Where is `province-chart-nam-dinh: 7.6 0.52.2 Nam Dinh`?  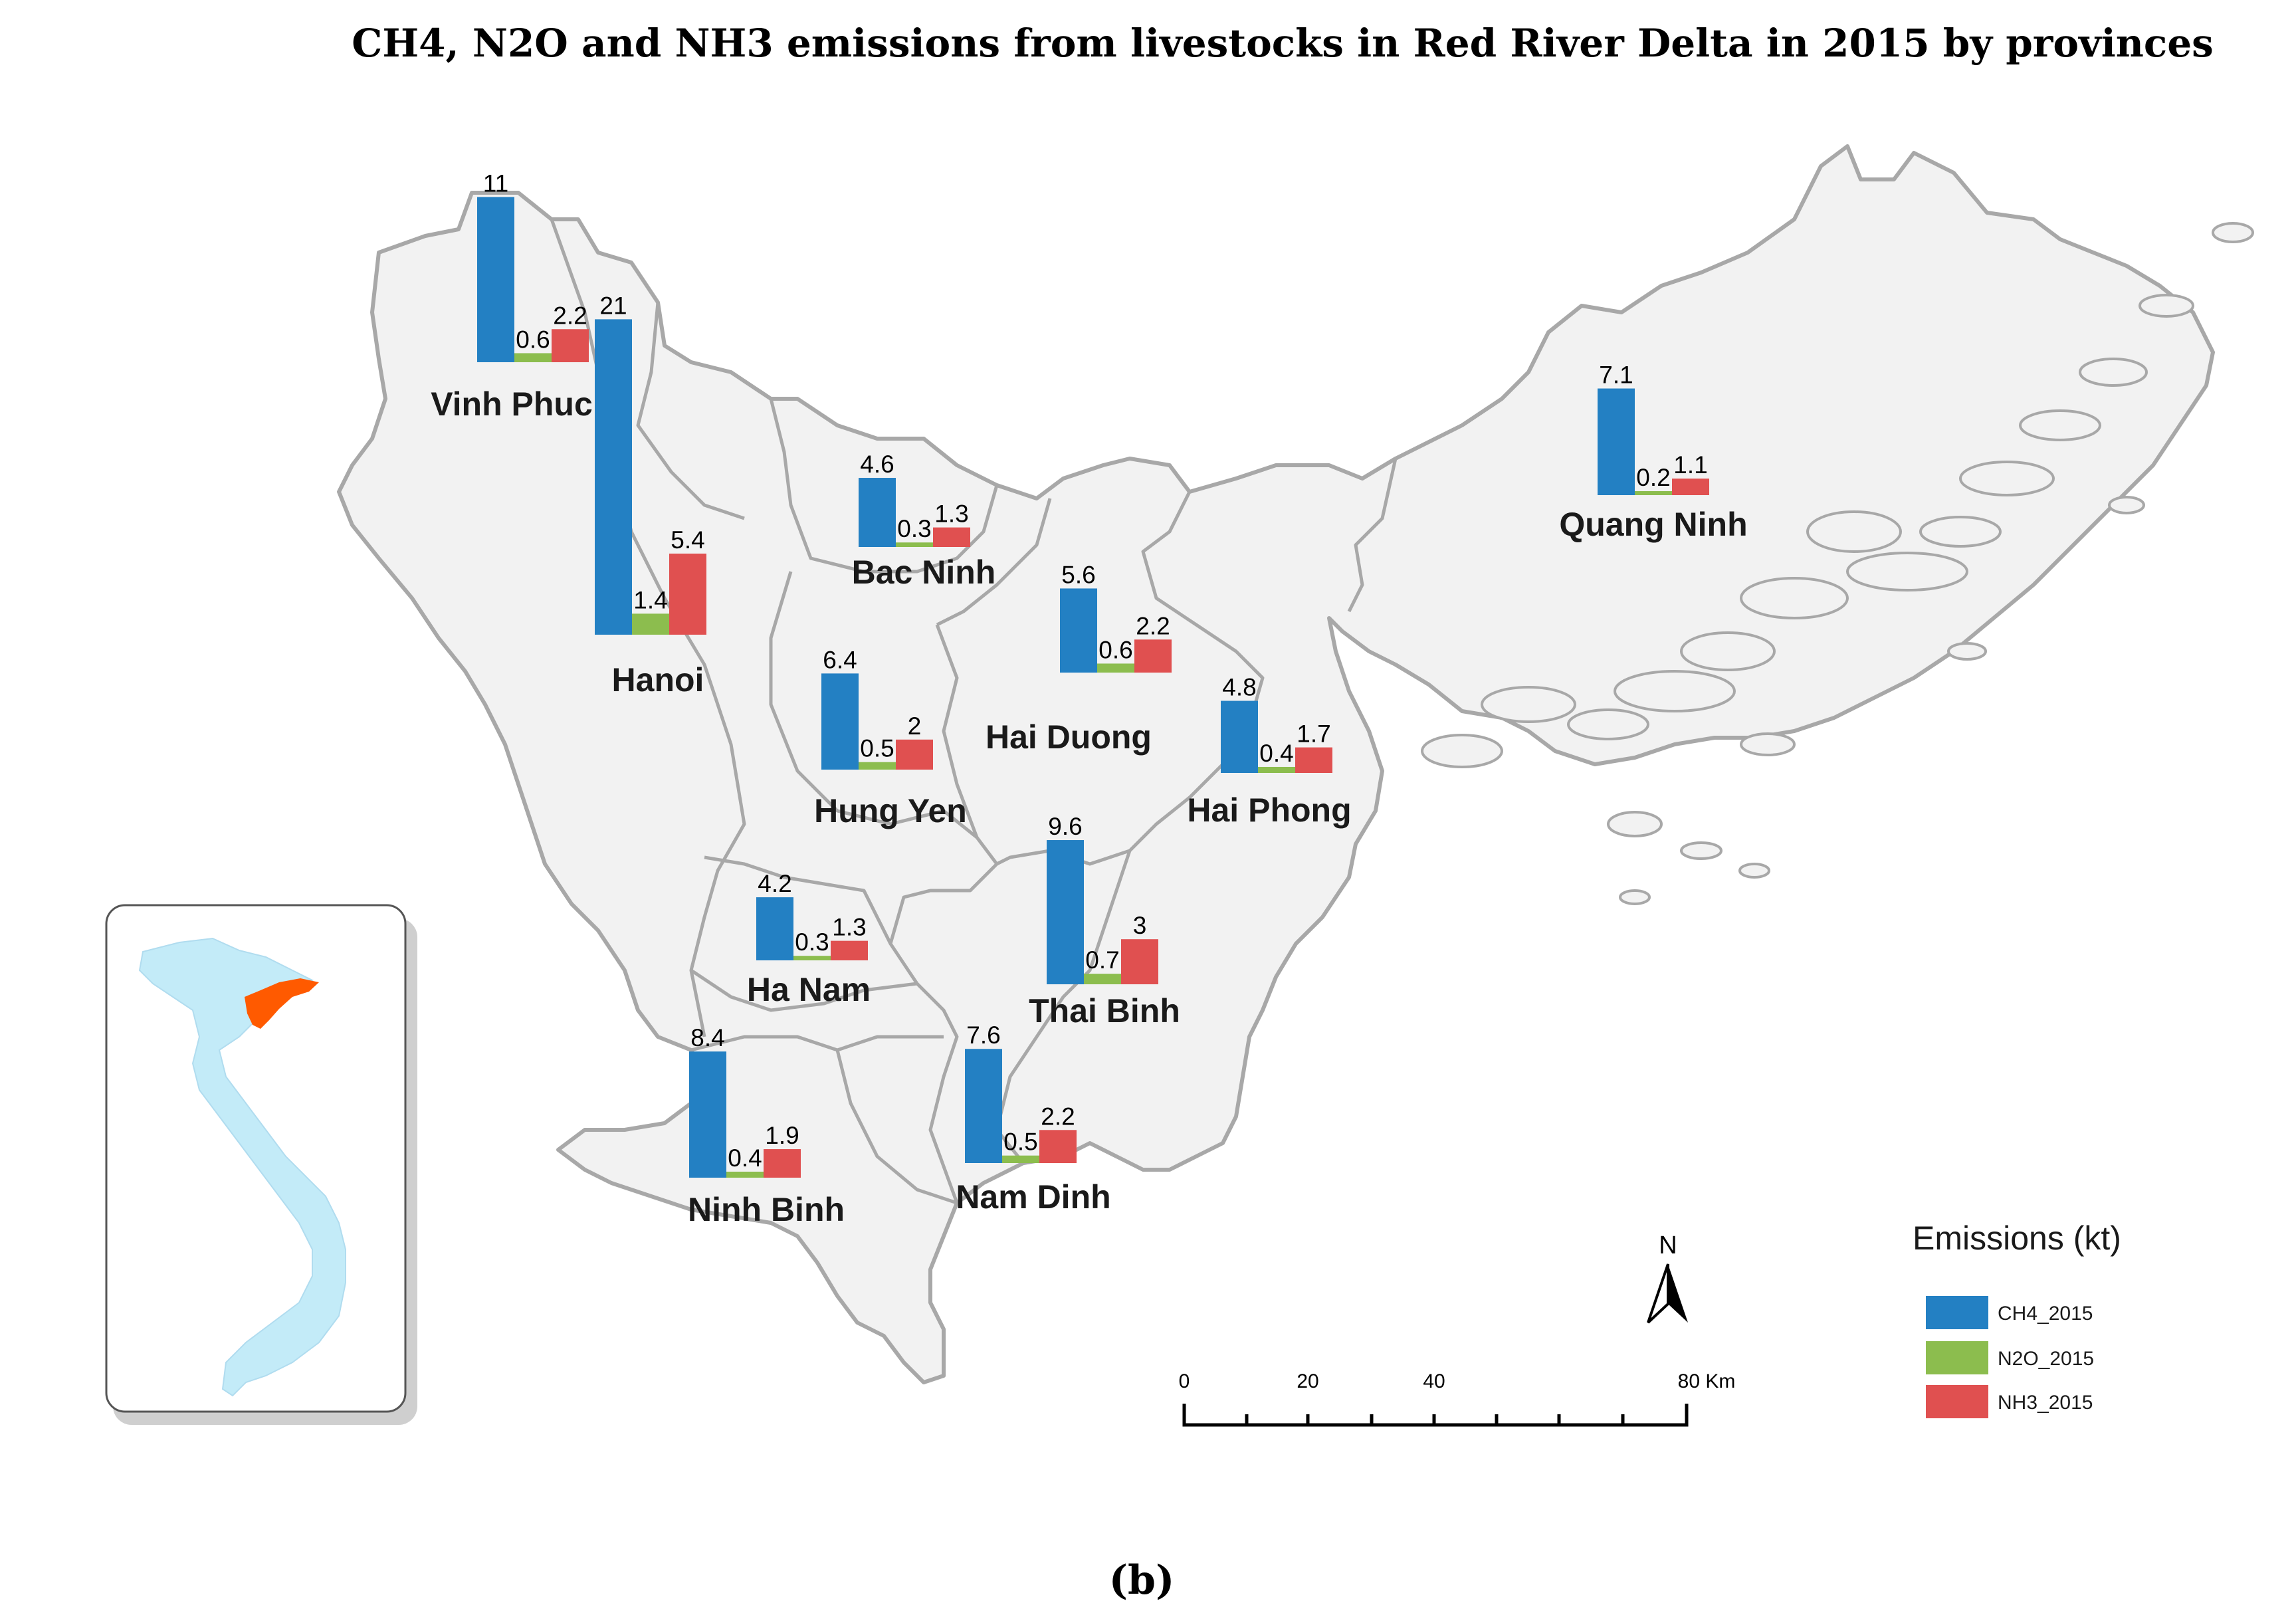
province-chart-nam-dinh: 7.6 0.52.2 Nam Dinh is located at coordinates (1033, 1118).